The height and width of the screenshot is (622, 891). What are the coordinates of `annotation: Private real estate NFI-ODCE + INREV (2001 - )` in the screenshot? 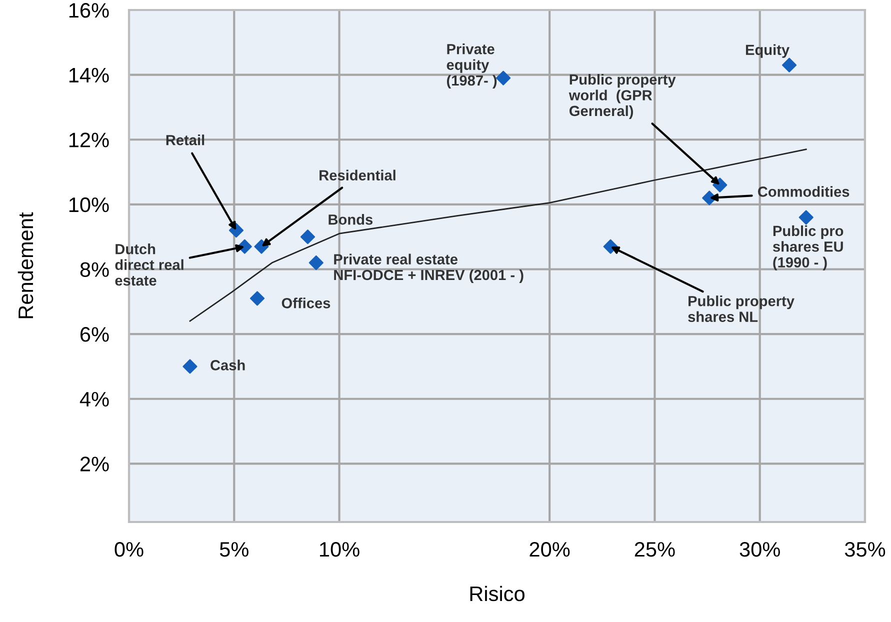 It's located at (429, 269).